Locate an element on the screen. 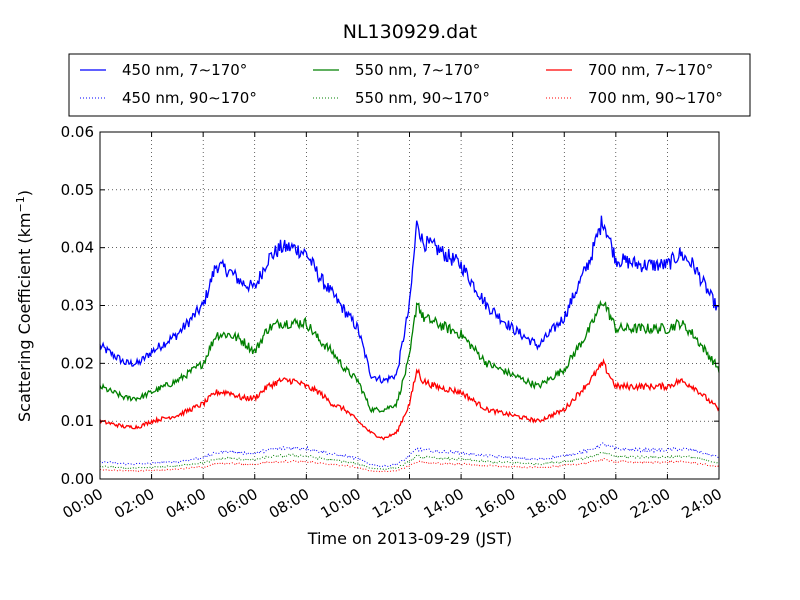  x-tick-label: 02:00 is located at coordinates (134, 503).